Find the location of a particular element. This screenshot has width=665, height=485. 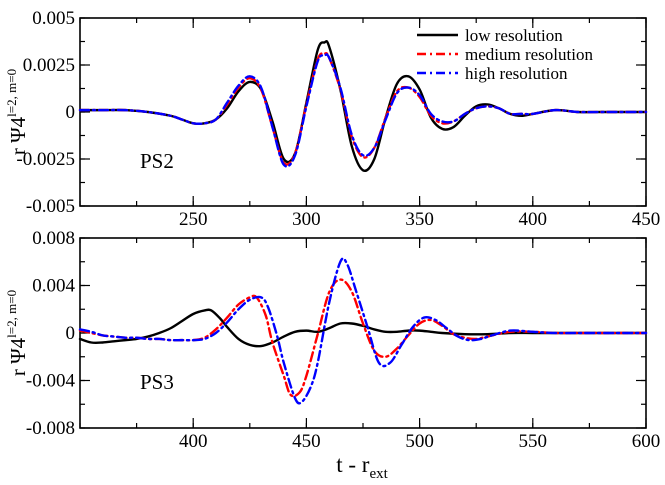

x-tick-label-ps3: 450 is located at coordinates (306, 441).